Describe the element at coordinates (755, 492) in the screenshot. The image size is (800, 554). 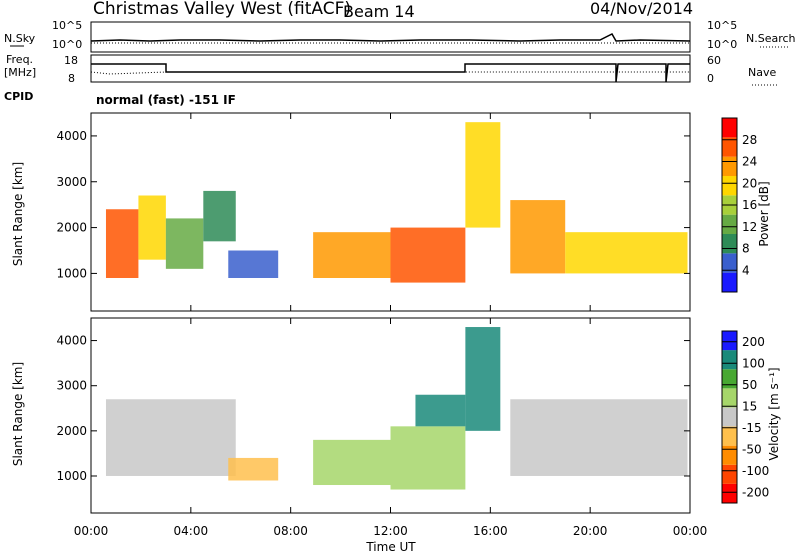
I see `colorbar-tick-label: -200` at that location.